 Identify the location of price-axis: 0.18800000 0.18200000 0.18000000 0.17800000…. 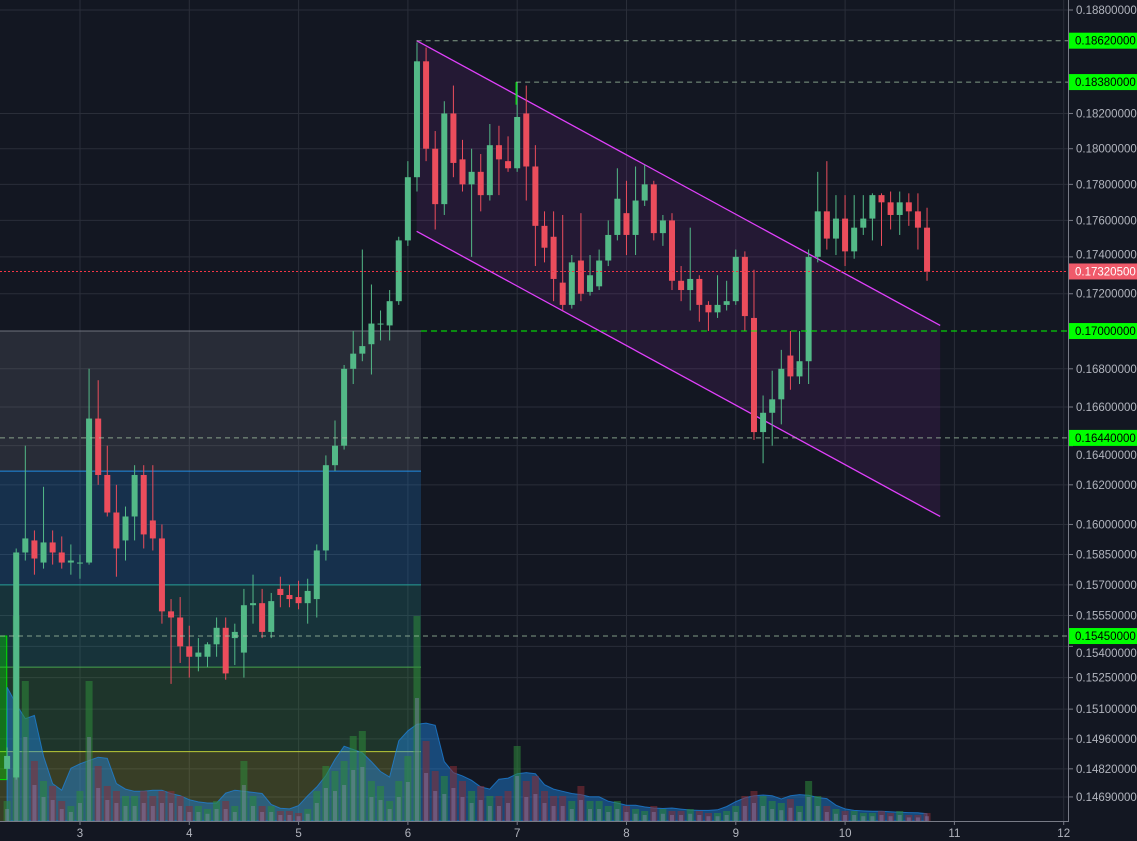
(1102, 420).